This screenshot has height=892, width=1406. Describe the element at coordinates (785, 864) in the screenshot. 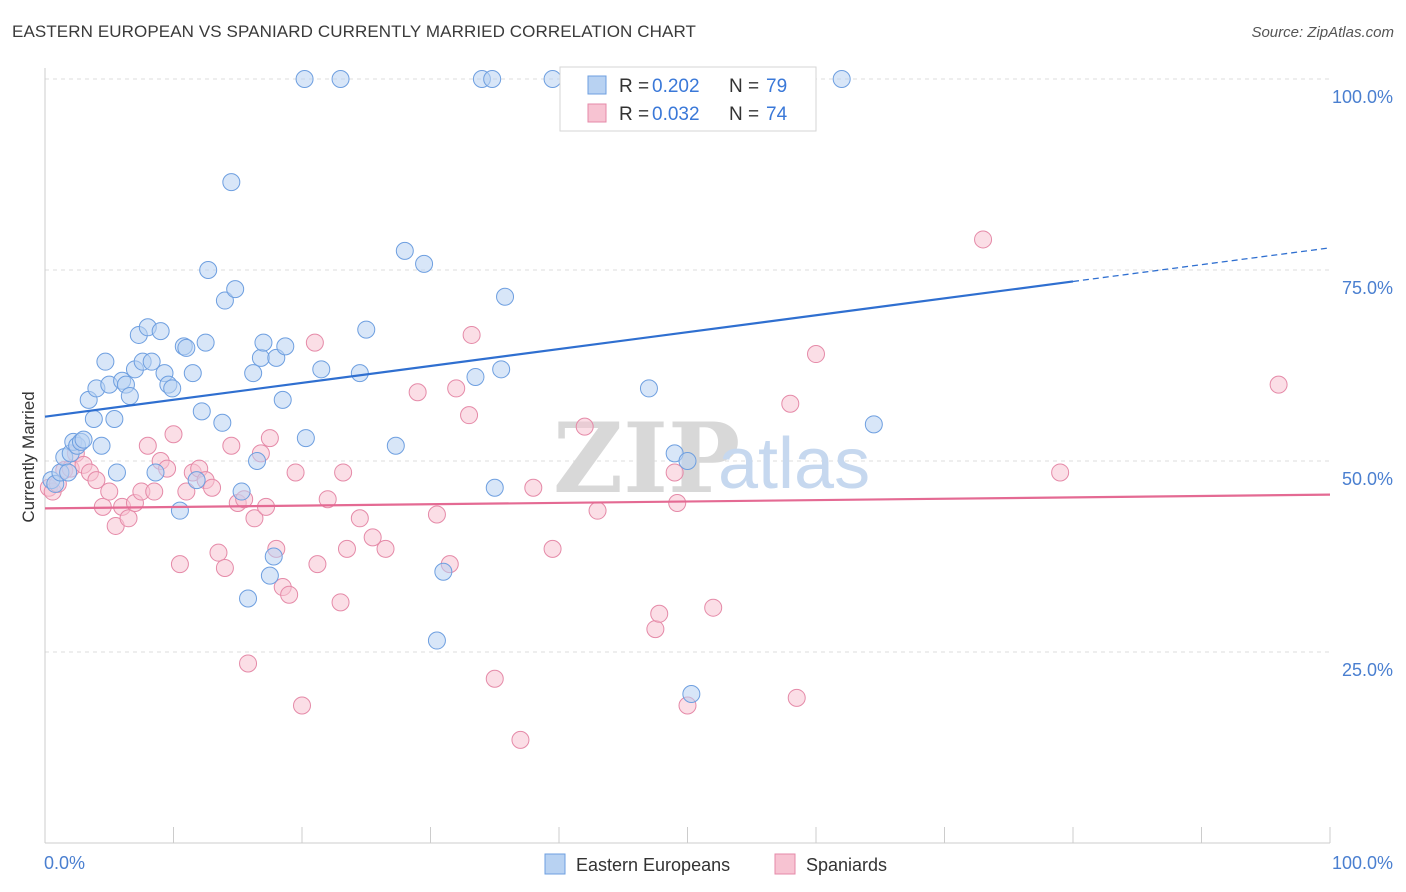

I see `legend-spaniards-swatch` at that location.